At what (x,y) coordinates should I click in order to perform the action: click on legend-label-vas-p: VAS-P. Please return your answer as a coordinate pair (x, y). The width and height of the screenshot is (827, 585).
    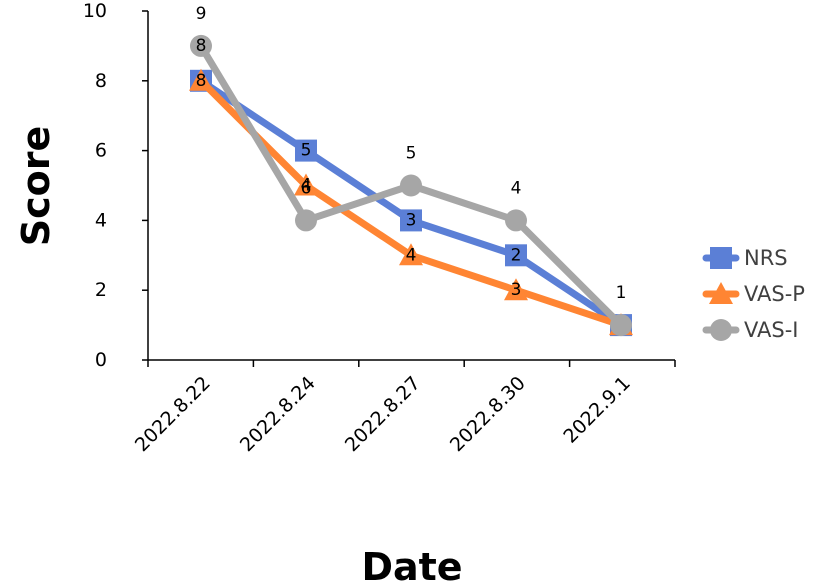
    Looking at the image, I should click on (774, 294).